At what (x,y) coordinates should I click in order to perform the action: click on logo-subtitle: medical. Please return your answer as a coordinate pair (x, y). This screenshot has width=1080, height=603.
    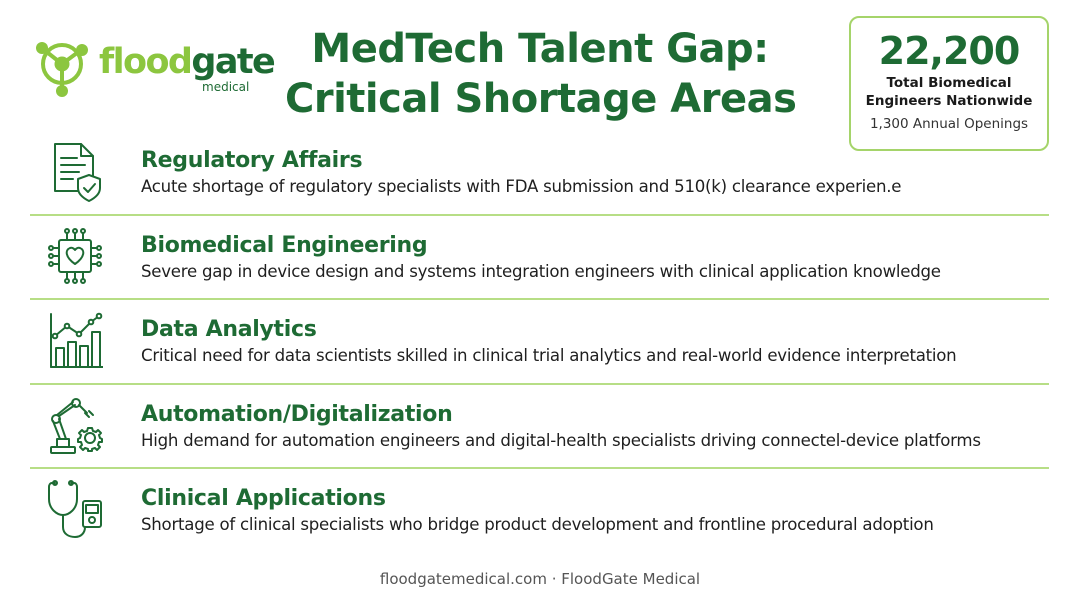
    Looking at the image, I should click on (226, 87).